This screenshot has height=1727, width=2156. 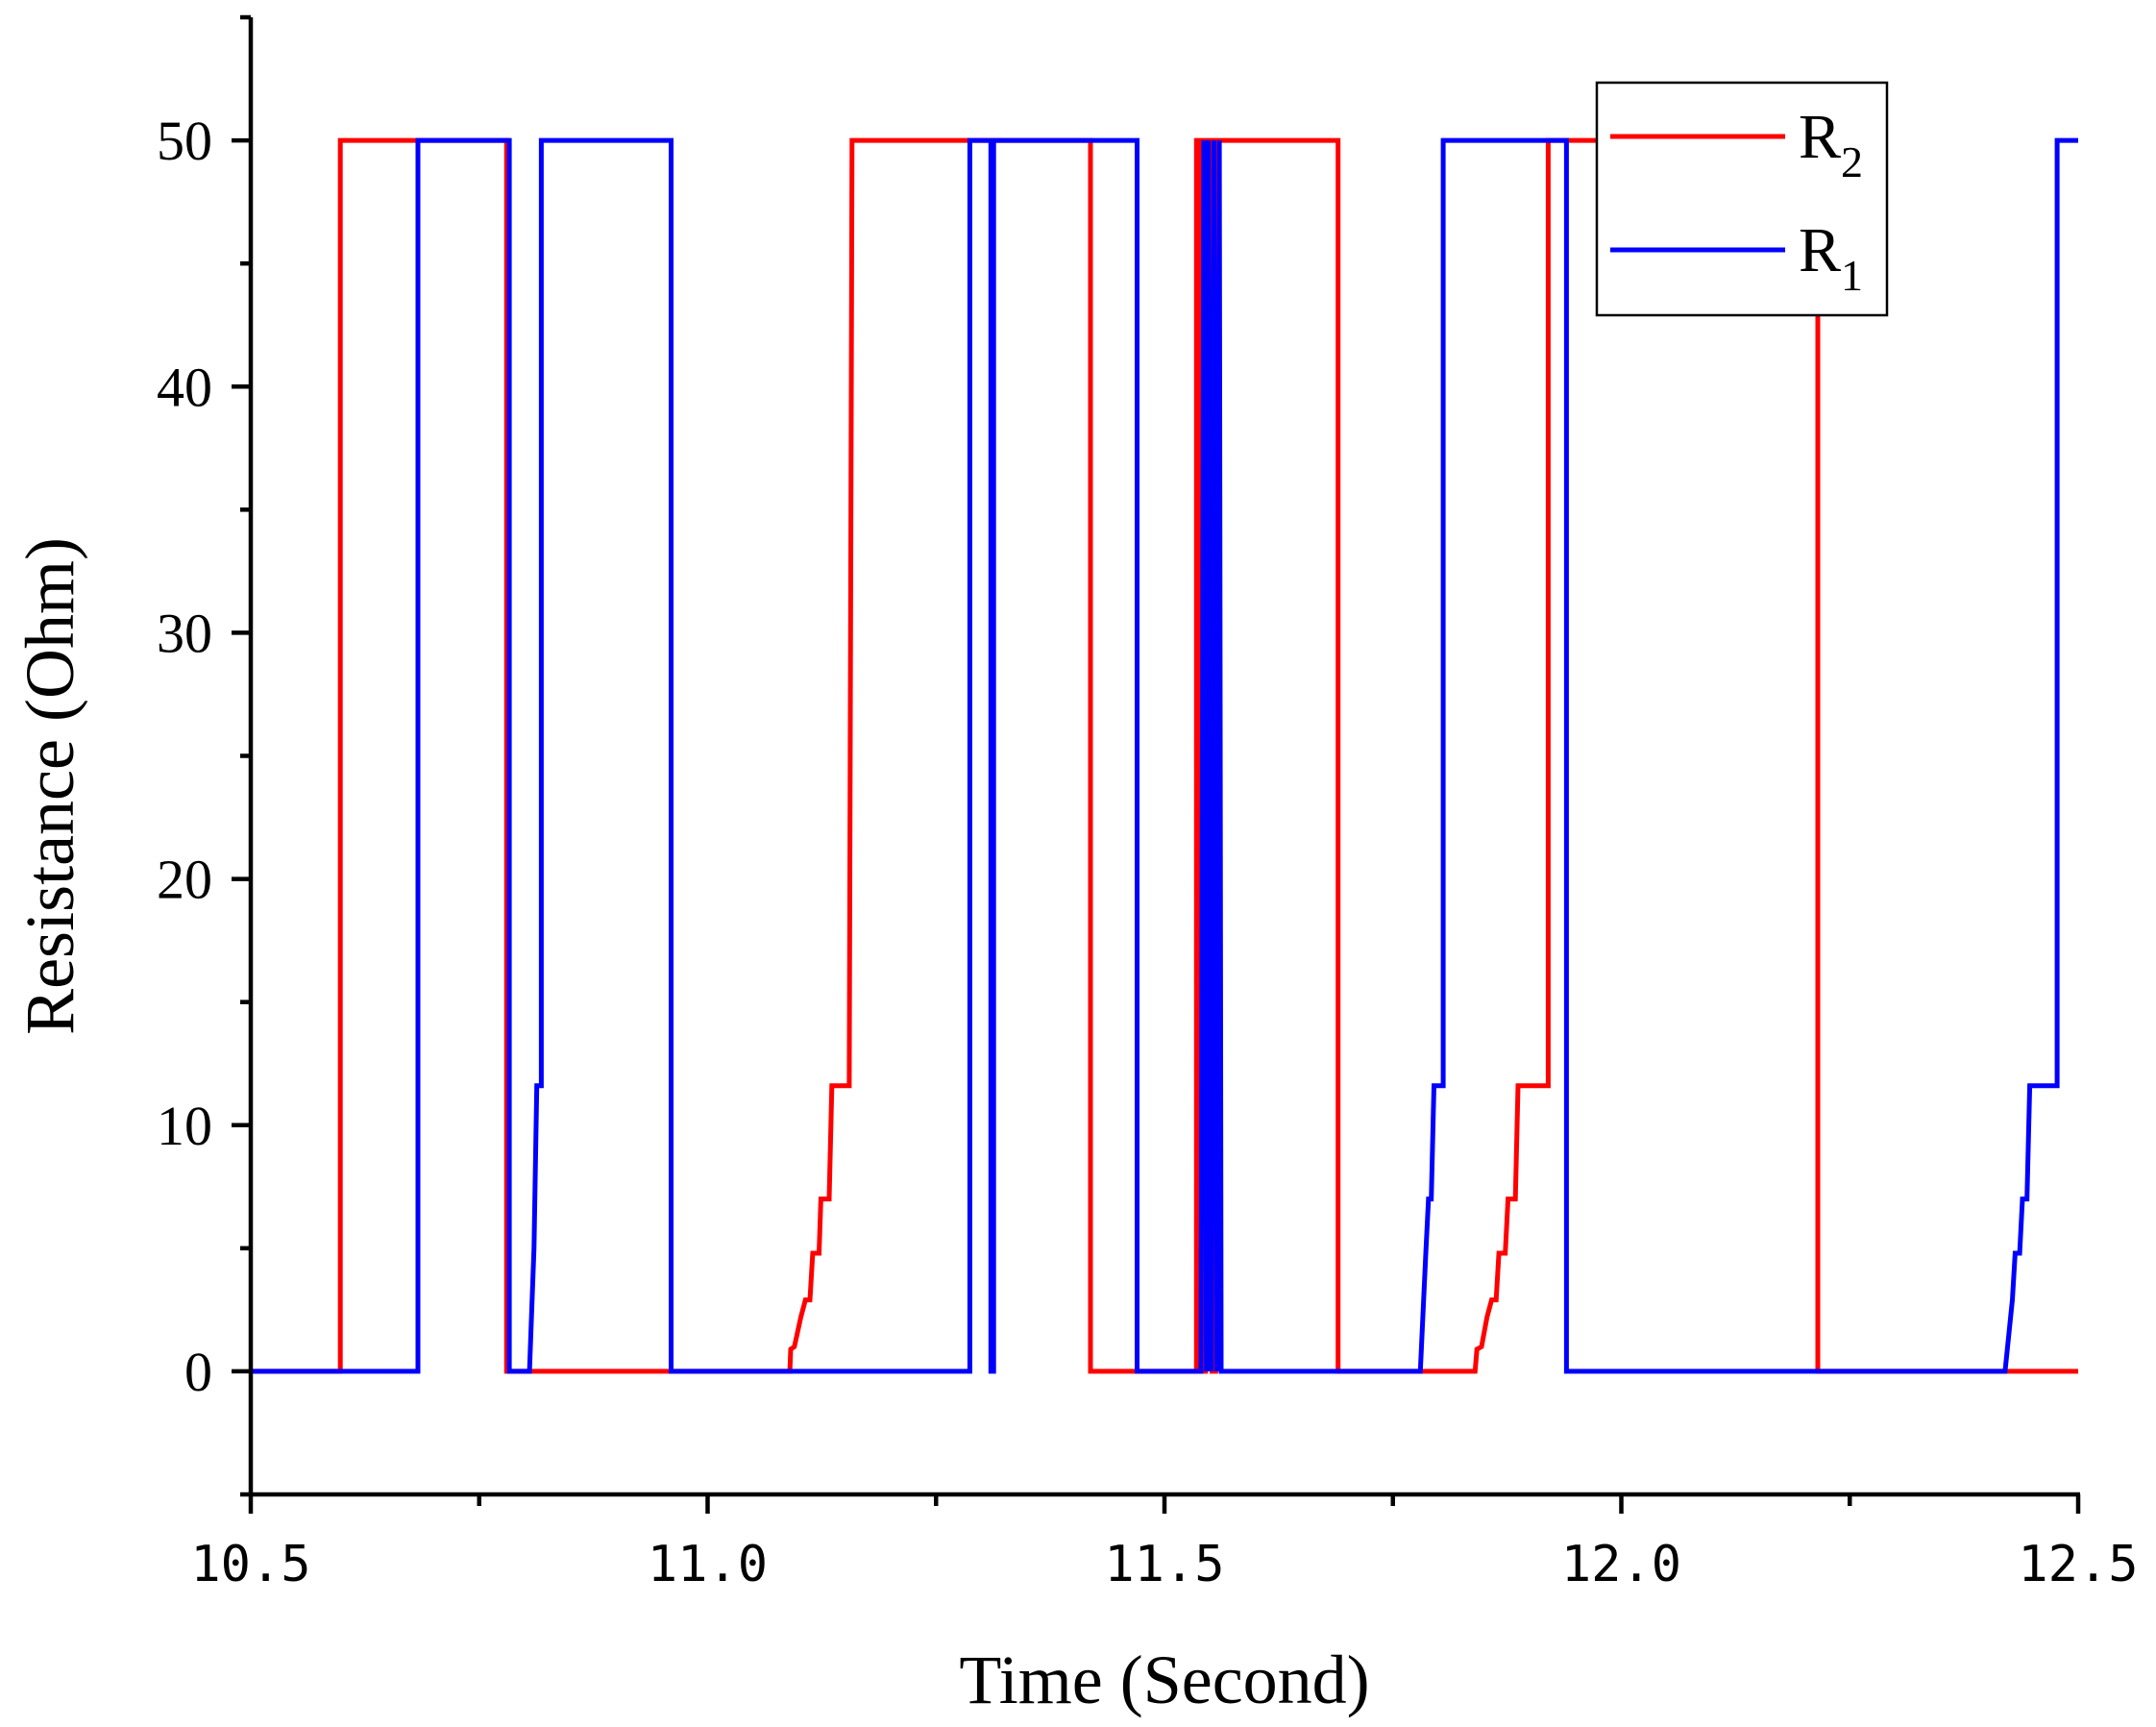 What do you see at coordinates (1164, 1679) in the screenshot?
I see `x-axis-title: Time (Second)` at bounding box center [1164, 1679].